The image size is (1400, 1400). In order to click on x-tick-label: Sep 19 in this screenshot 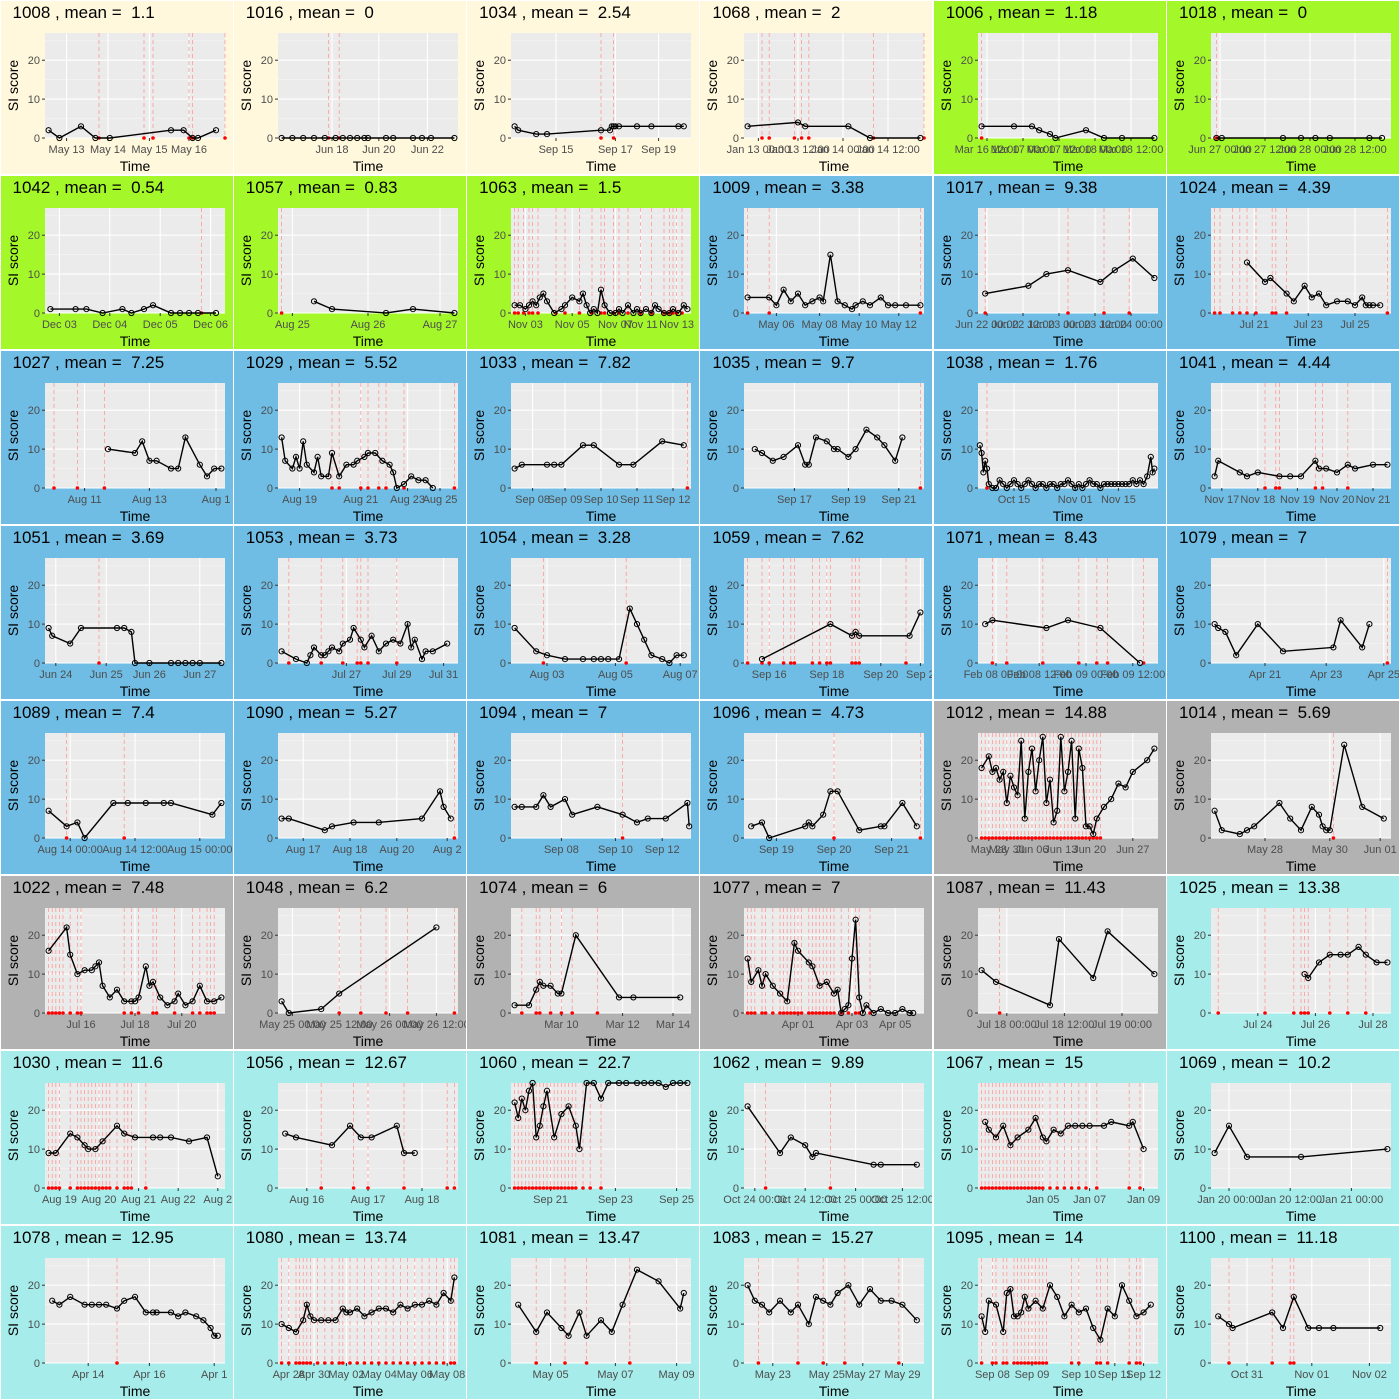, I will do `click(658, 150)`.